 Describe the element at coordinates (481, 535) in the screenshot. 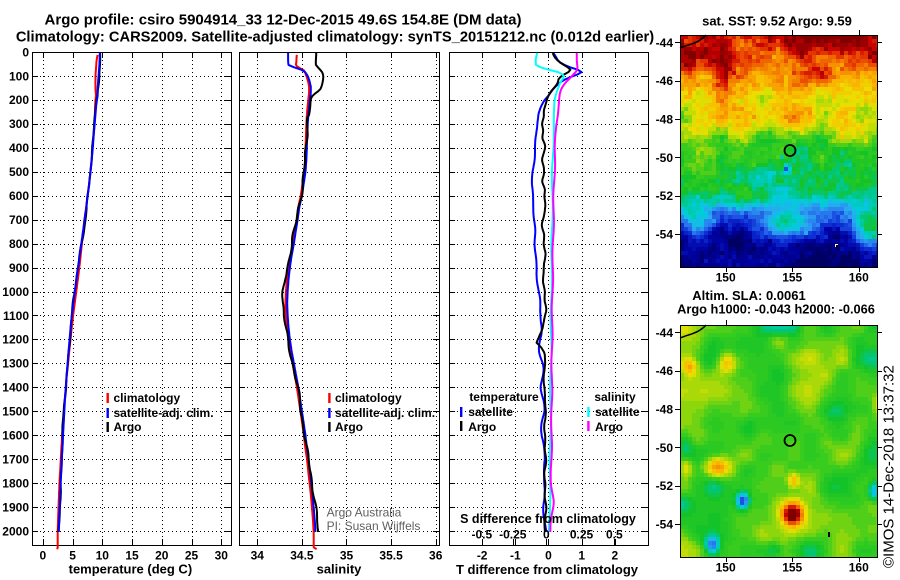

I see `svg-text: -0.5` at that location.